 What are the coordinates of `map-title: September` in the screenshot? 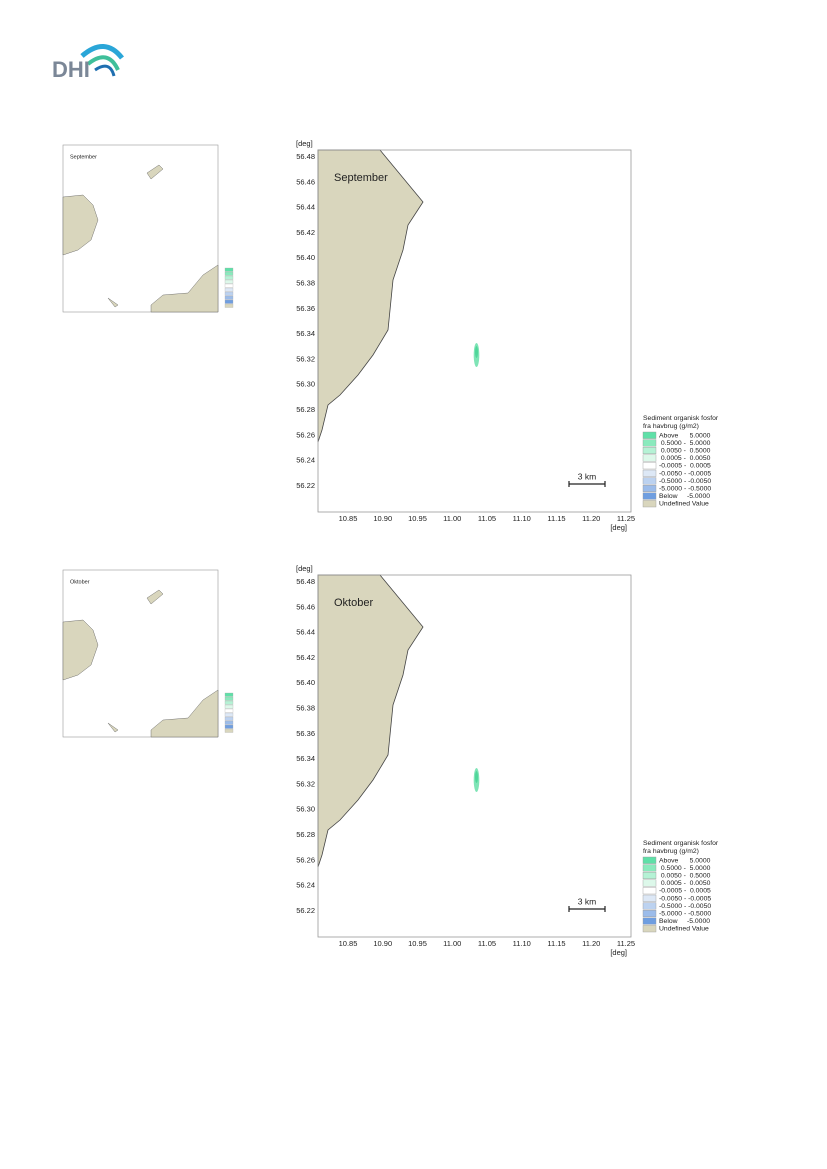 It's located at (361, 178).